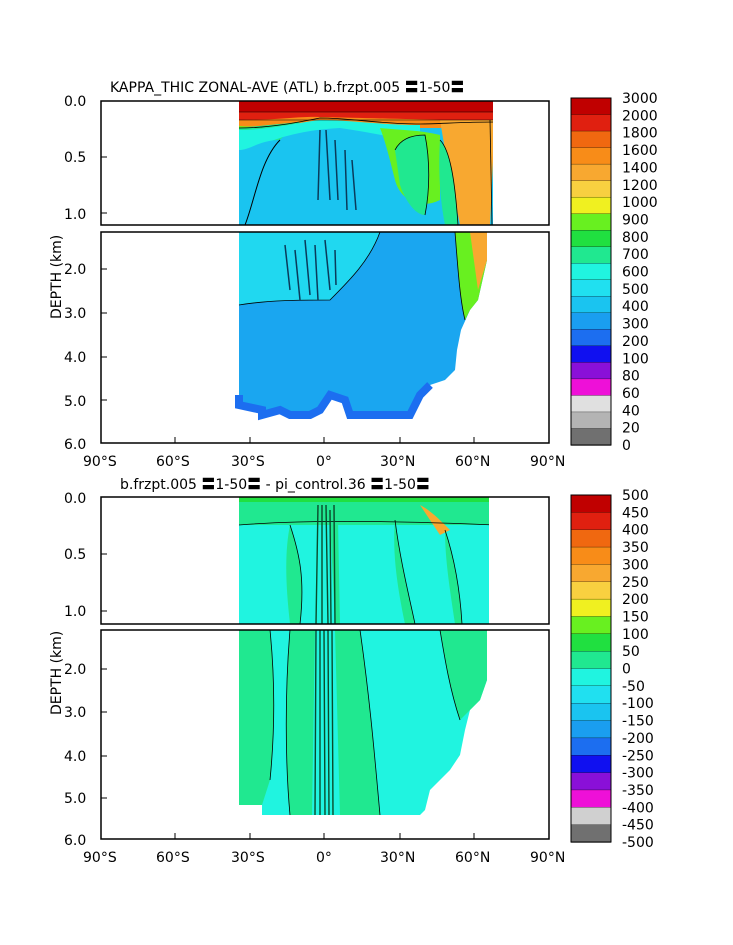 This screenshot has height=945, width=733. What do you see at coordinates (638, 808) in the screenshot?
I see `colorbar-label: -400` at bounding box center [638, 808].